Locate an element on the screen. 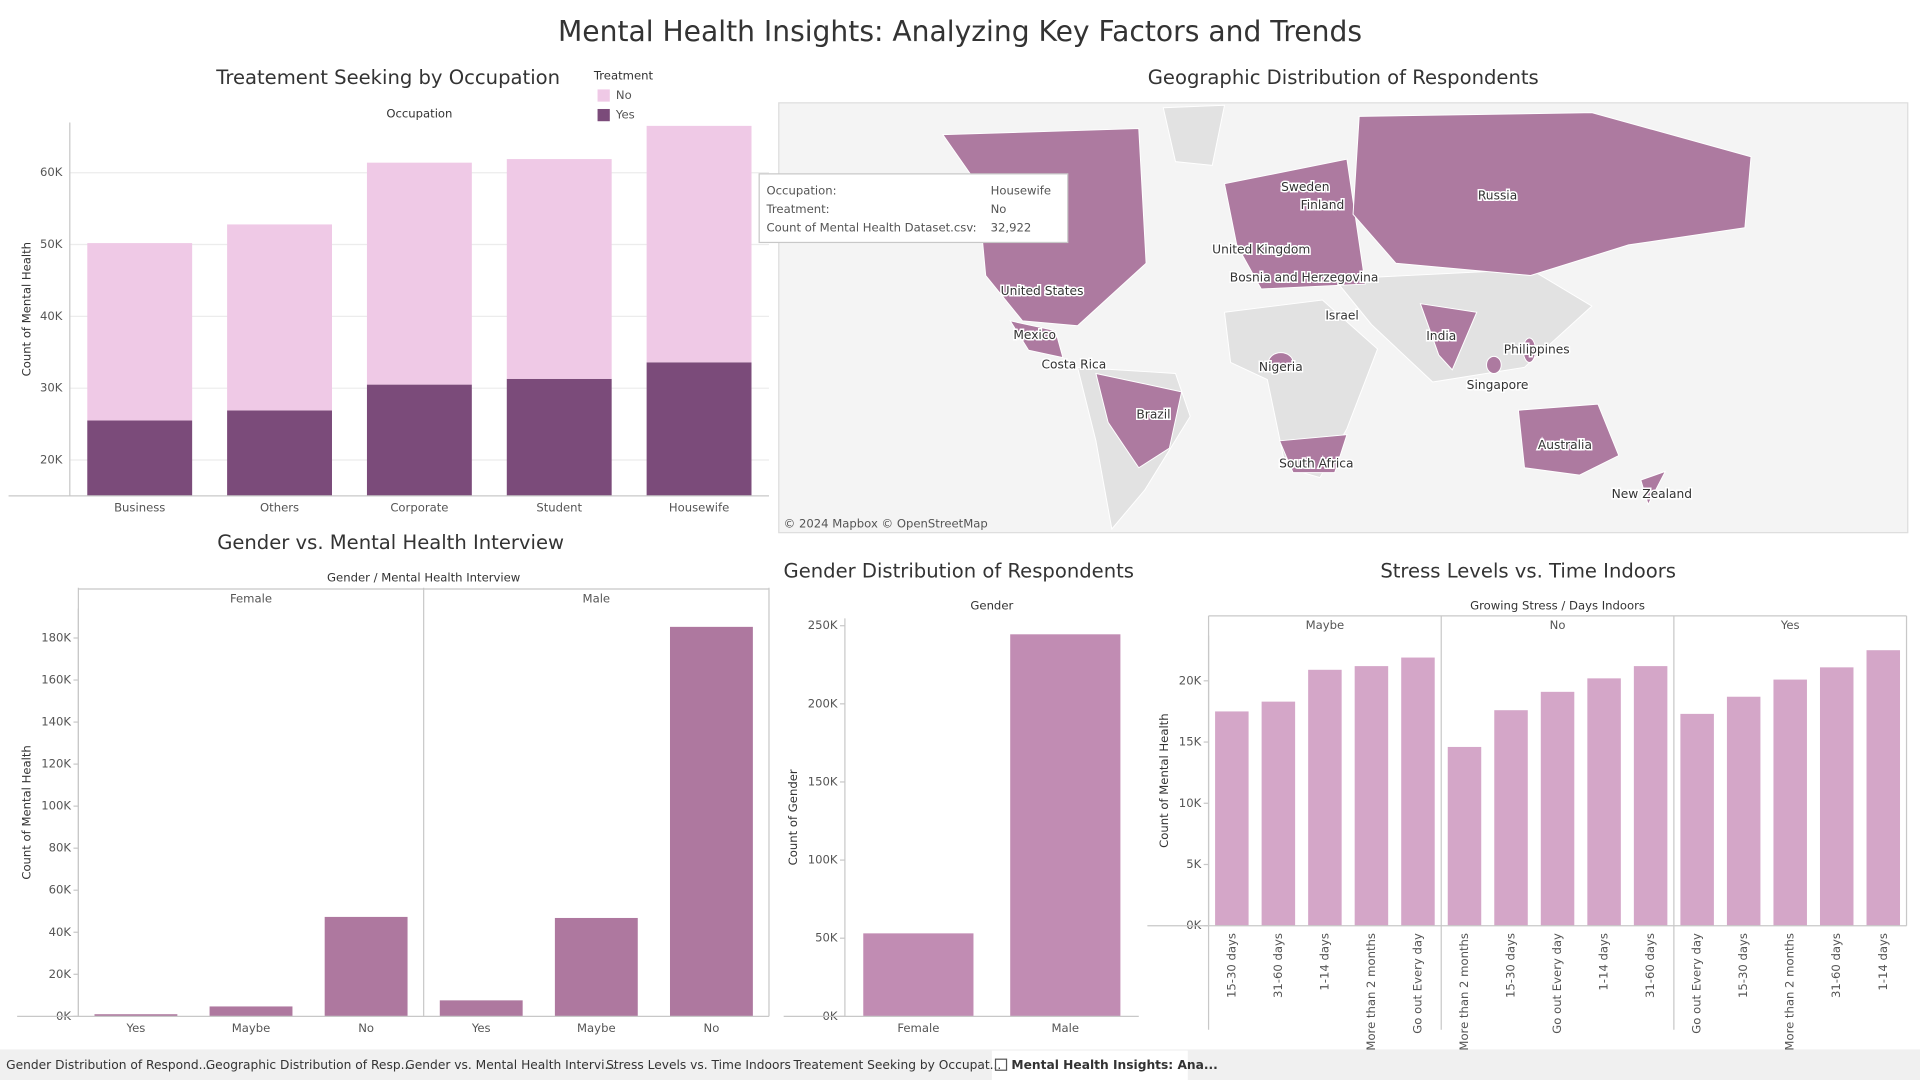 The width and height of the screenshot is (1920, 1080). y-axis-label: Count of Gender is located at coordinates (793, 817).